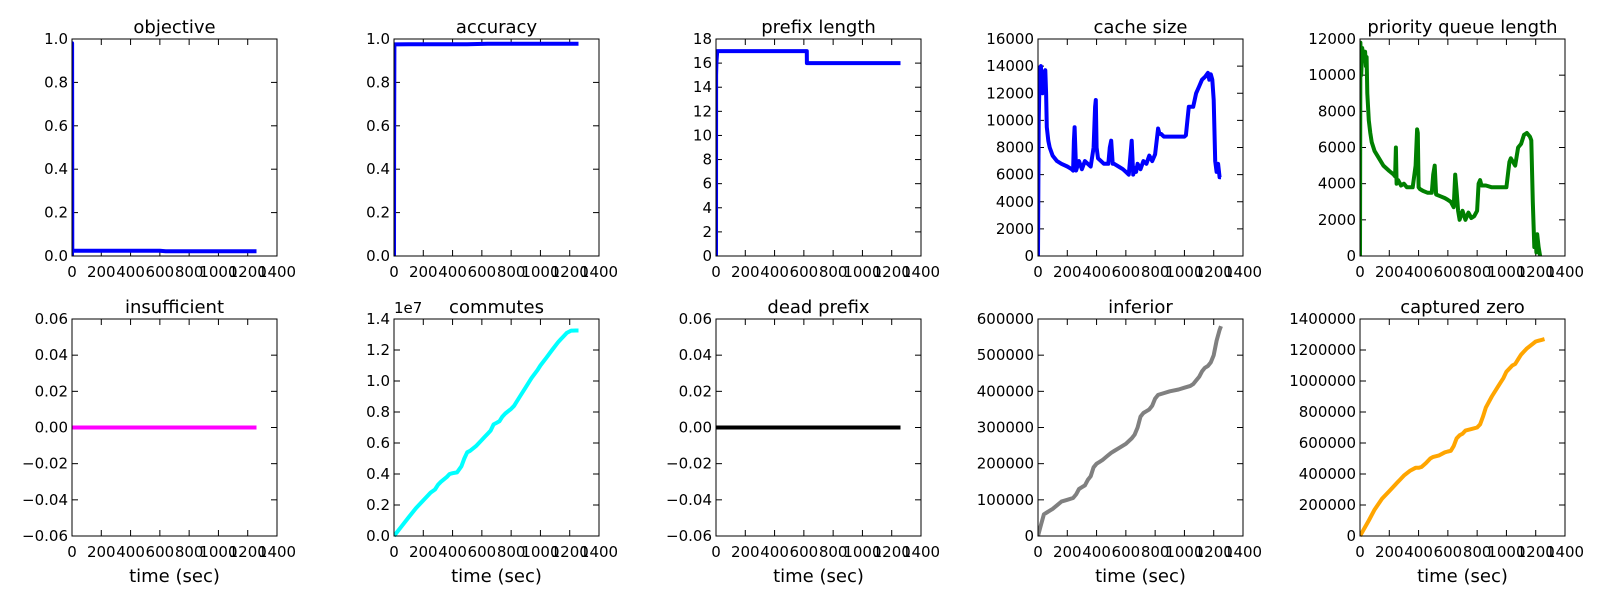 The image size is (1600, 600). Describe the element at coordinates (1015, 148) in the screenshot. I see `y-tick-label: 8000` at that location.